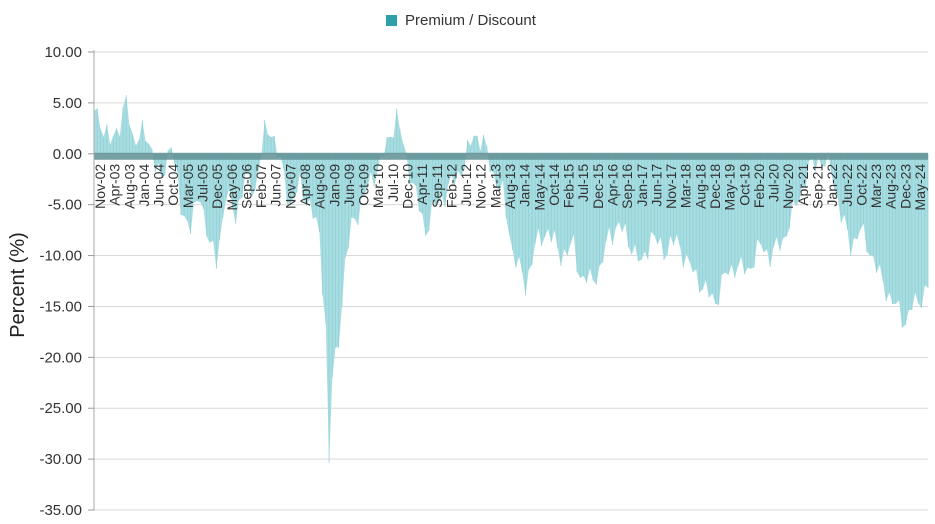 Image resolution: width=935 pixels, height=524 pixels. I want to click on x-tick-label: Mar-13, so click(495, 186).